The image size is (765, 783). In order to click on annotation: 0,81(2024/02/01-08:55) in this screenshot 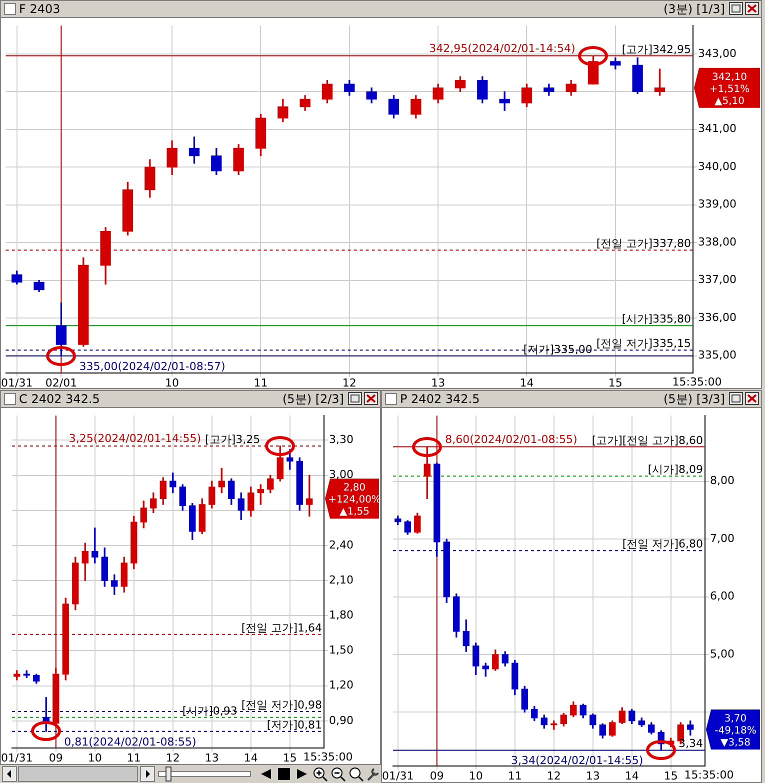, I will do `click(130, 741)`.